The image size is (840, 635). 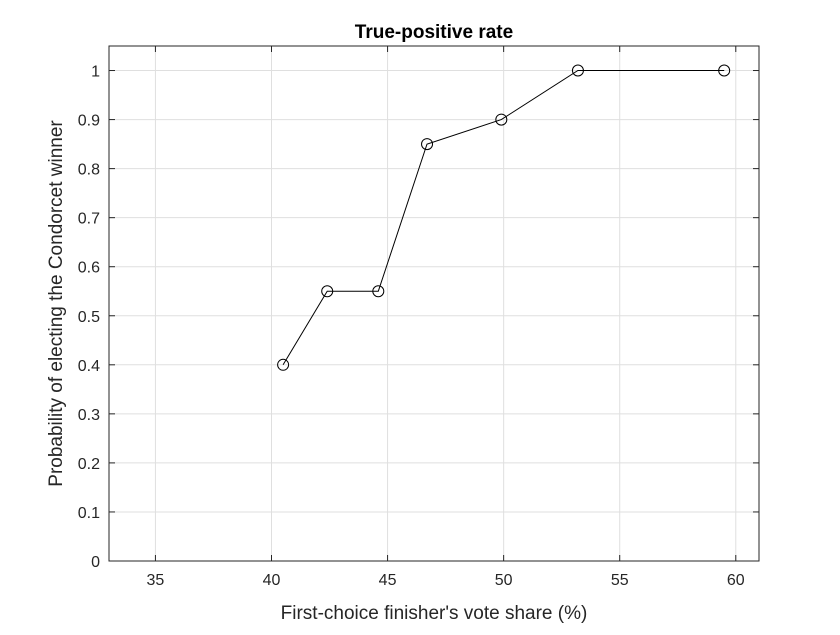 I want to click on y-tick-label: 0.9, so click(x=89, y=121).